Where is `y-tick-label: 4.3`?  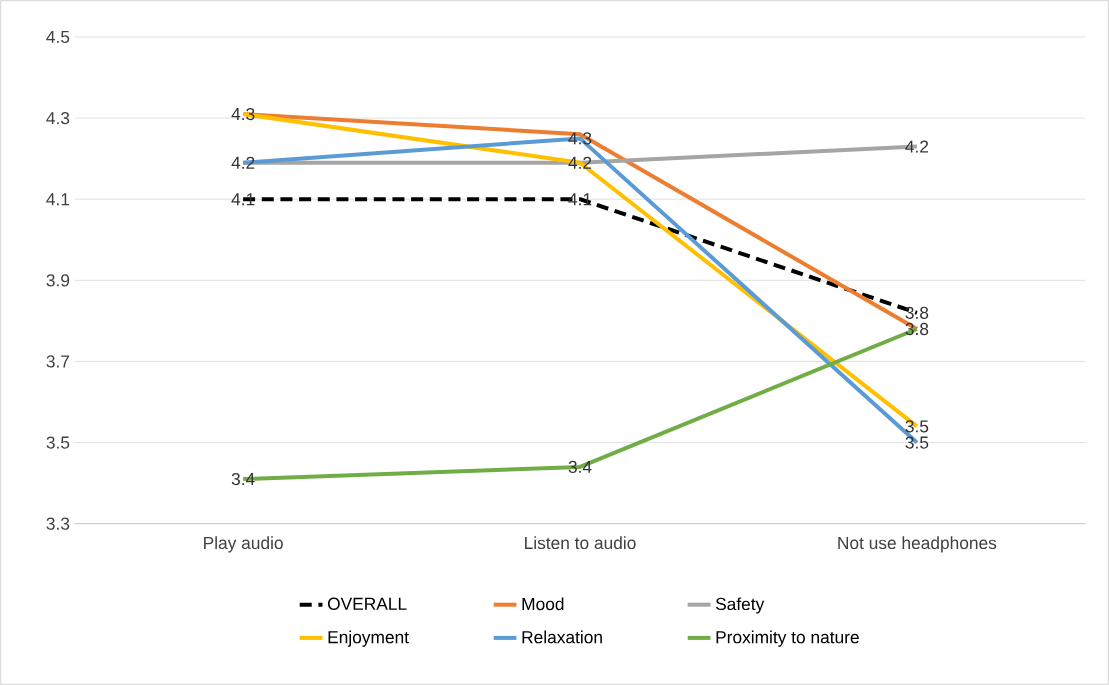 y-tick-label: 4.3 is located at coordinates (58, 118).